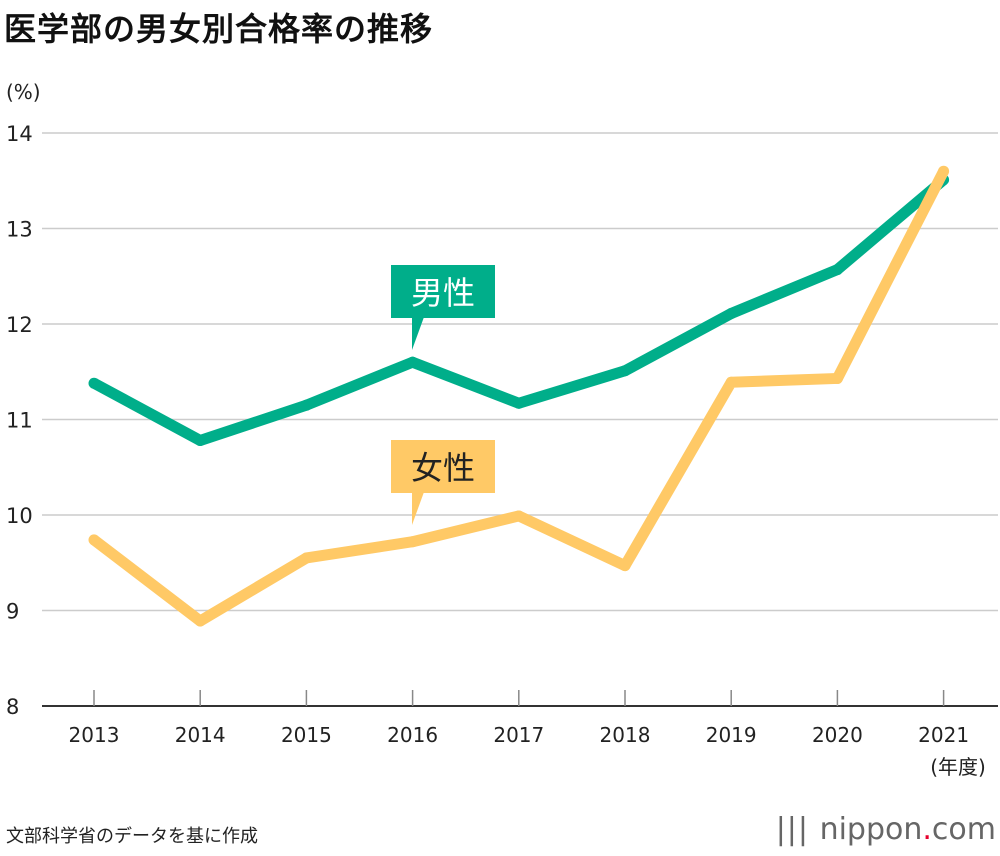 The image size is (1000, 856). What do you see at coordinates (19, 516) in the screenshot?
I see `y-tick-label: 10` at bounding box center [19, 516].